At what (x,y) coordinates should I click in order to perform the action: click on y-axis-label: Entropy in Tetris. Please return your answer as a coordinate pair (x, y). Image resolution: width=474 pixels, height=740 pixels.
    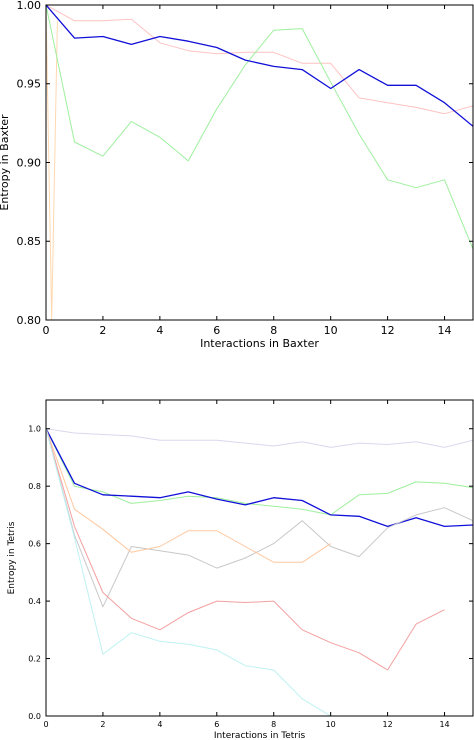
    Looking at the image, I should click on (12, 557).